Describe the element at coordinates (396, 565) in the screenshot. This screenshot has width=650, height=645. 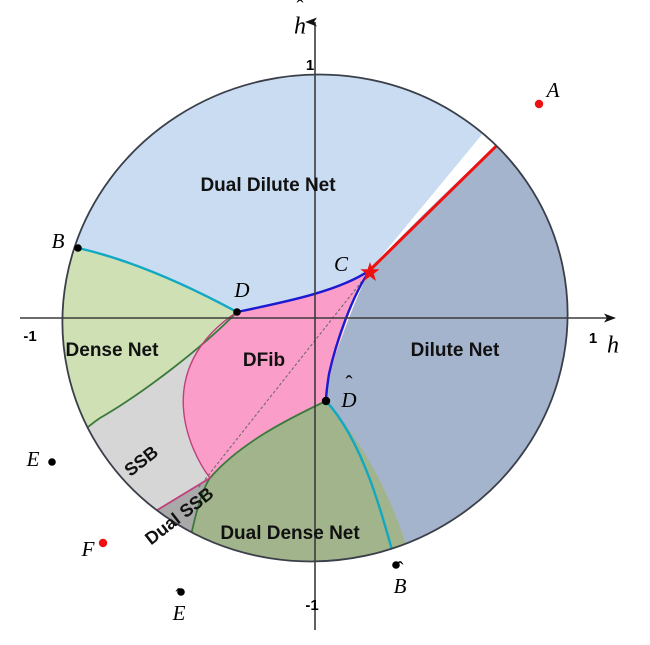
I see `point-marker-B-hat` at that location.